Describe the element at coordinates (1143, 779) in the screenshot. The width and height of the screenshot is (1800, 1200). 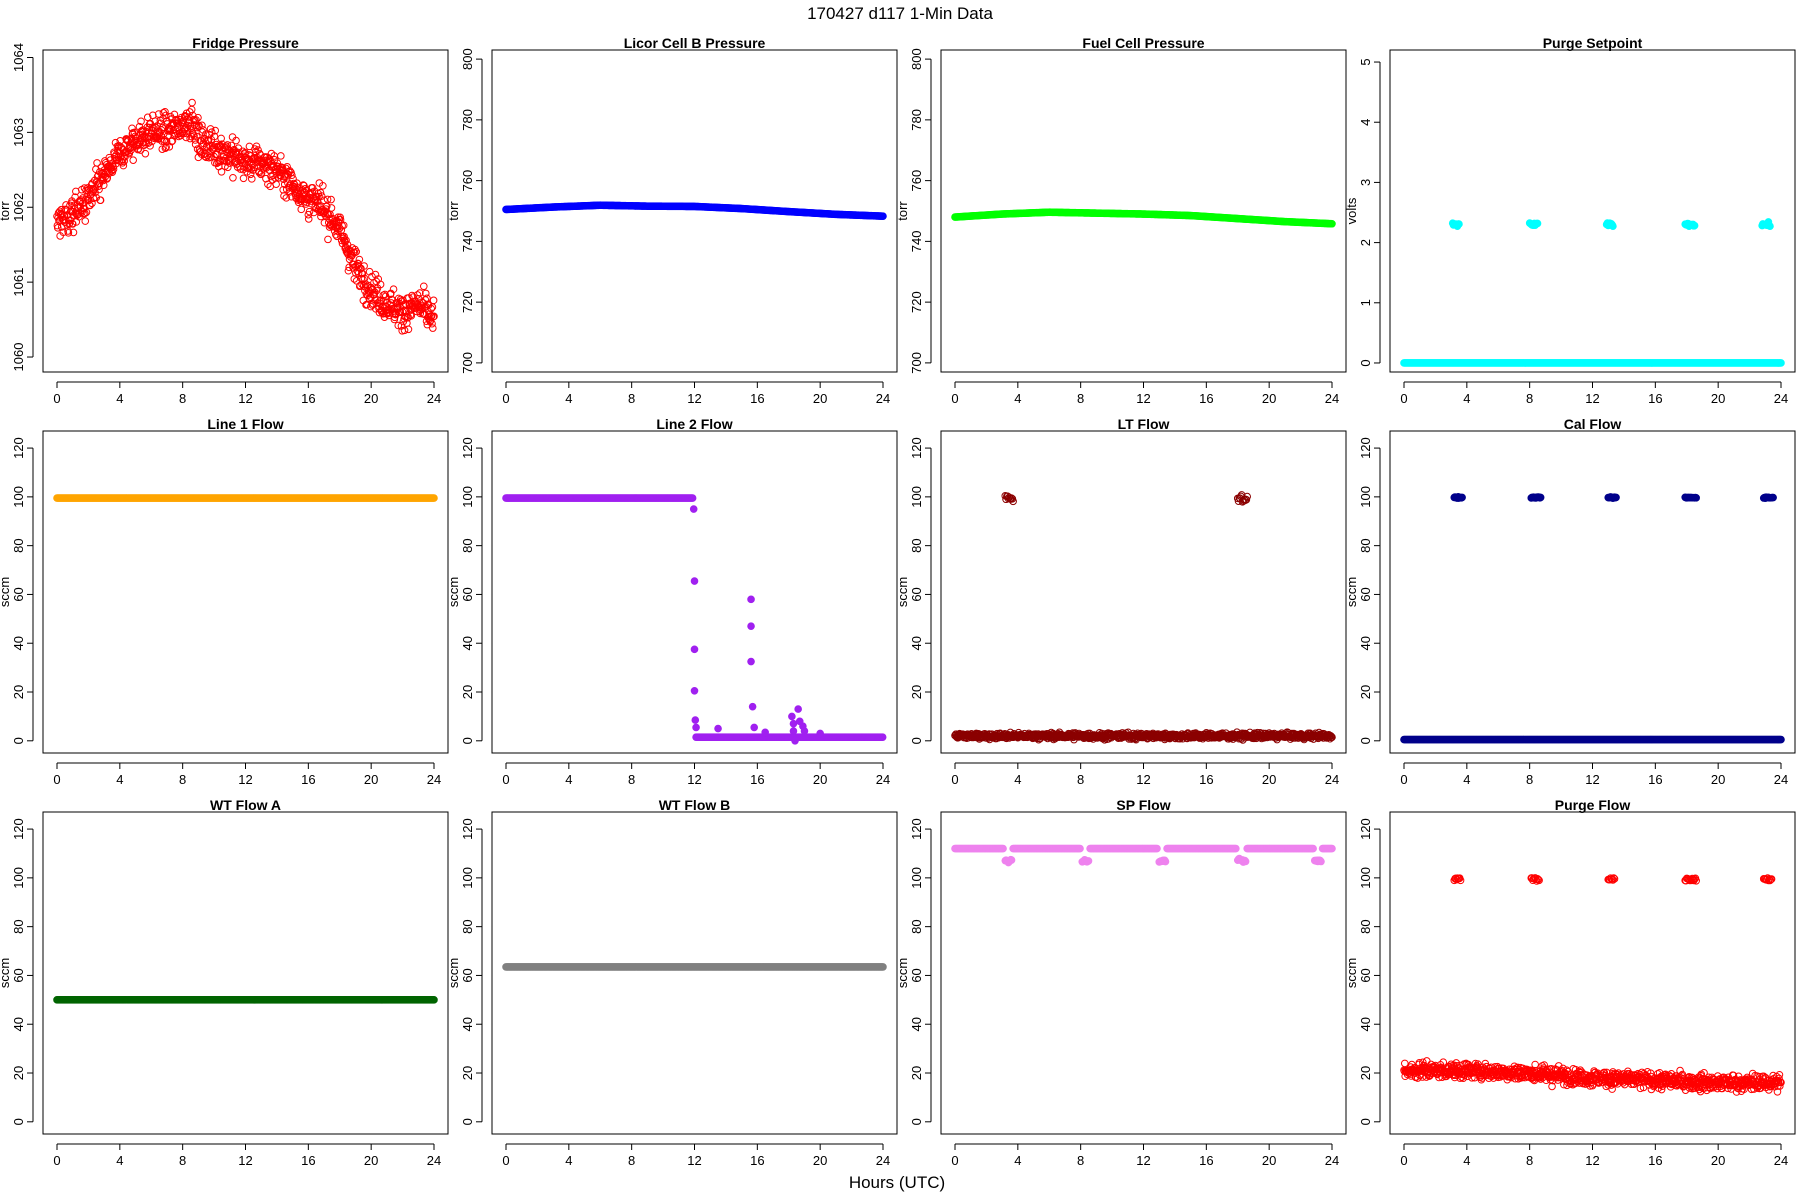
I see `x-tick-label: 12` at that location.